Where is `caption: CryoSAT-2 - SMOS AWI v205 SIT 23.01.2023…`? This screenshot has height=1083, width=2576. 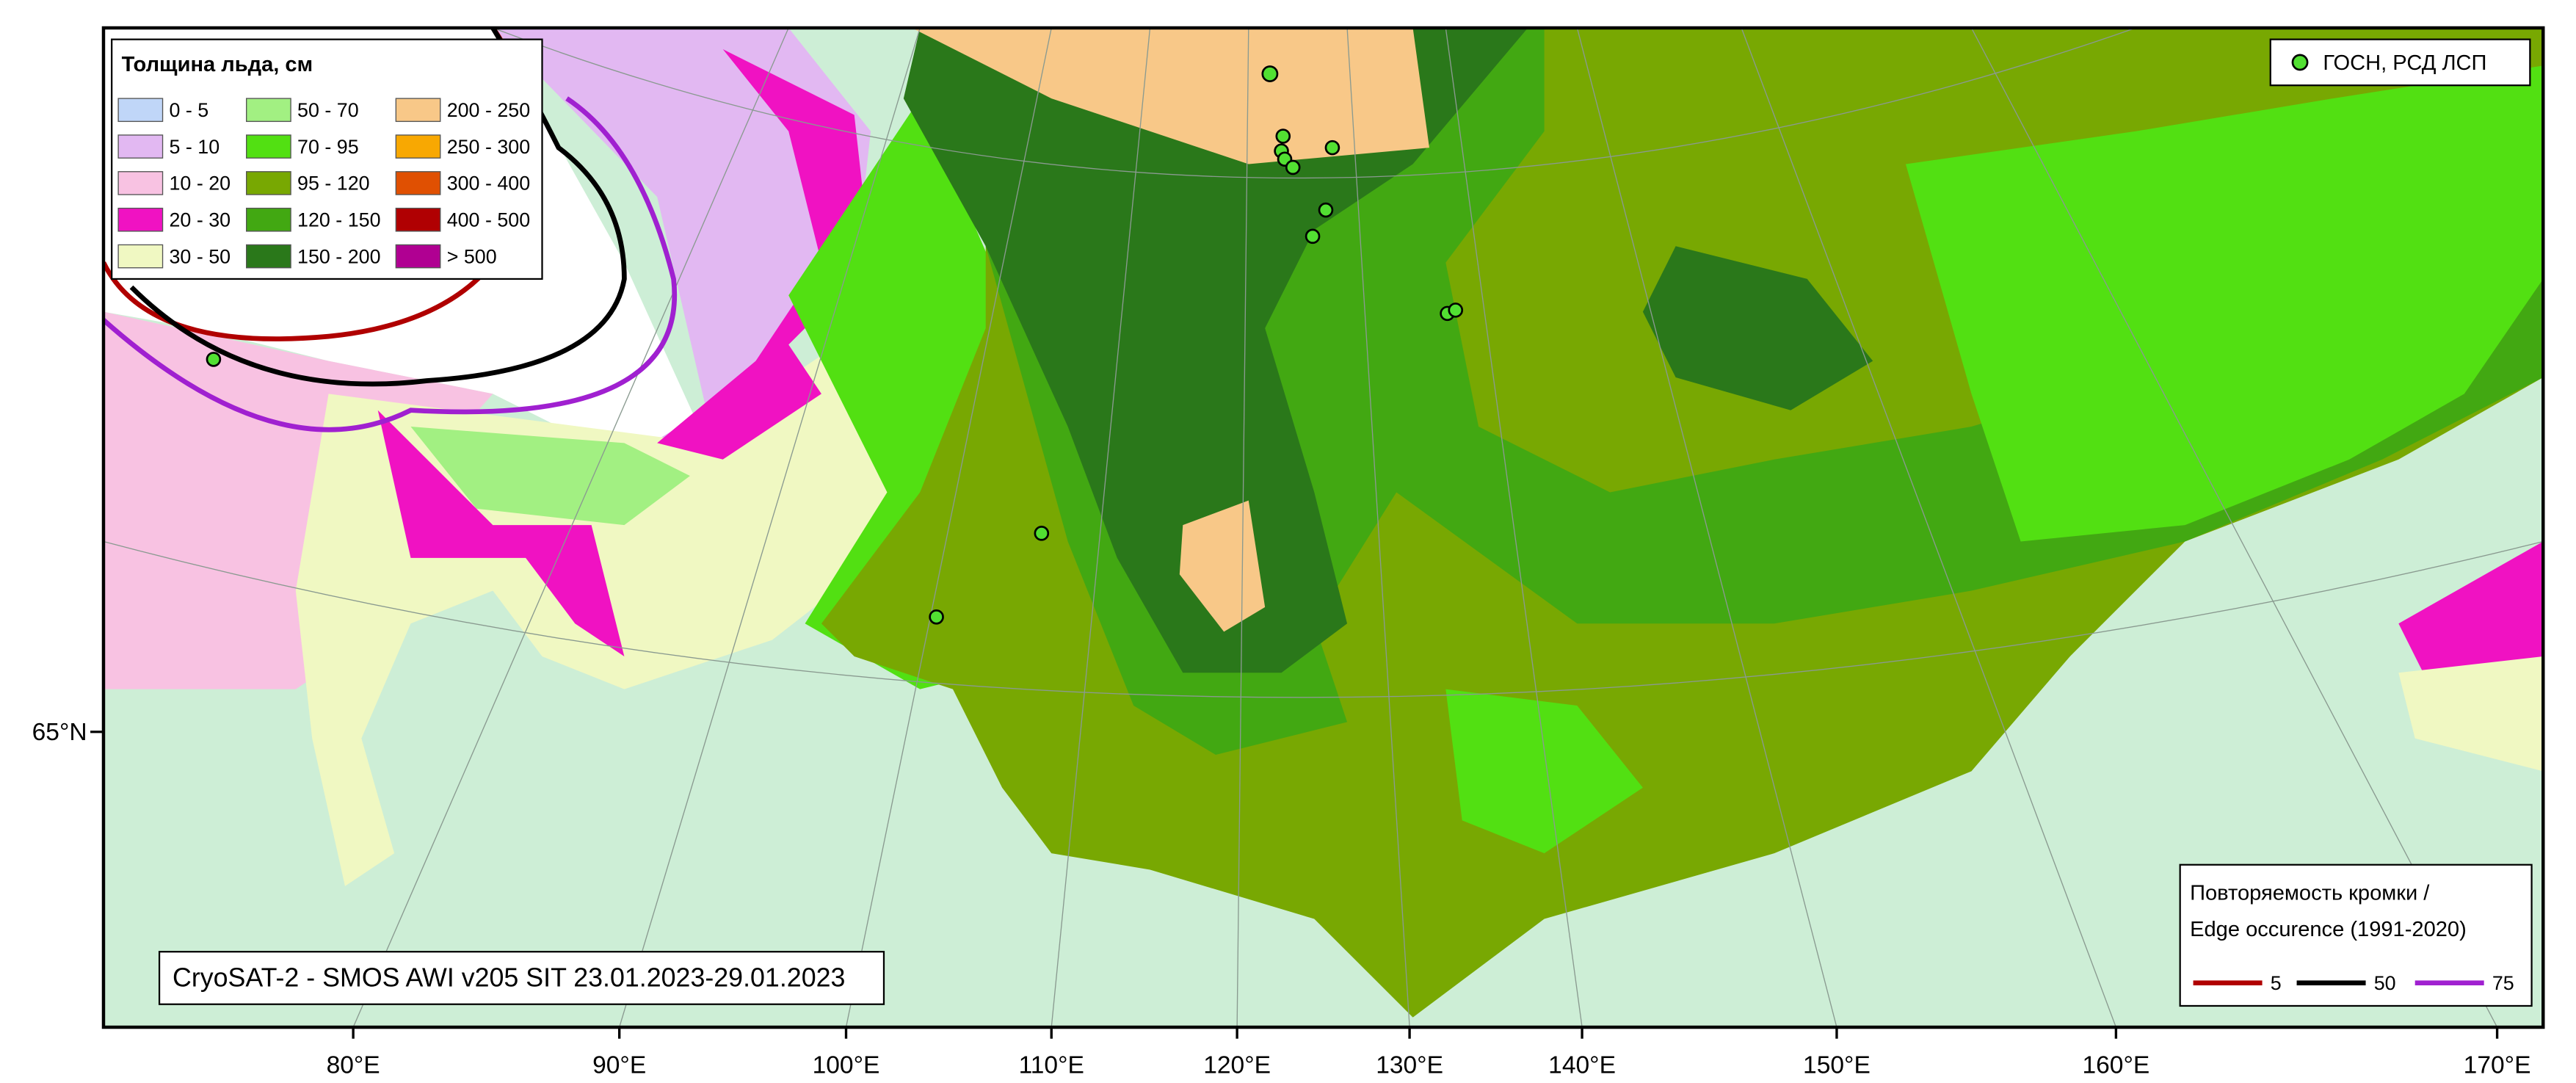 caption: CryoSAT-2 - SMOS AWI v205 SIT 23.01.2023… is located at coordinates (509, 978).